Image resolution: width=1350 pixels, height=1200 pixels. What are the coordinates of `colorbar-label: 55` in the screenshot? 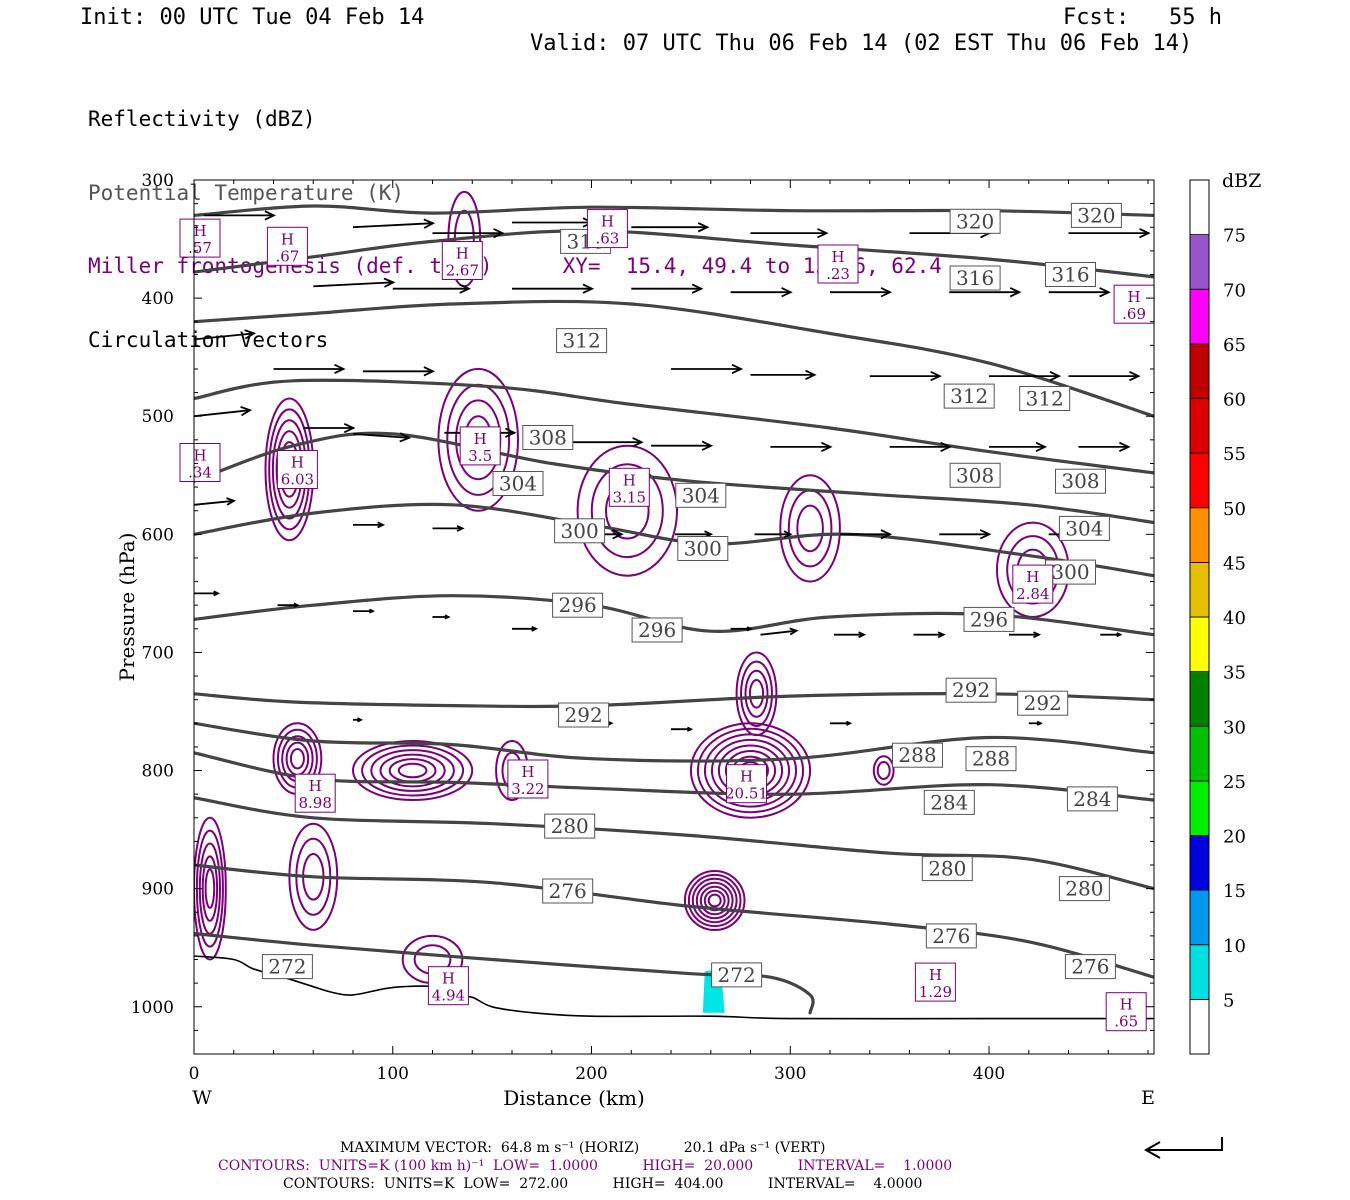 It's located at (1234, 454).